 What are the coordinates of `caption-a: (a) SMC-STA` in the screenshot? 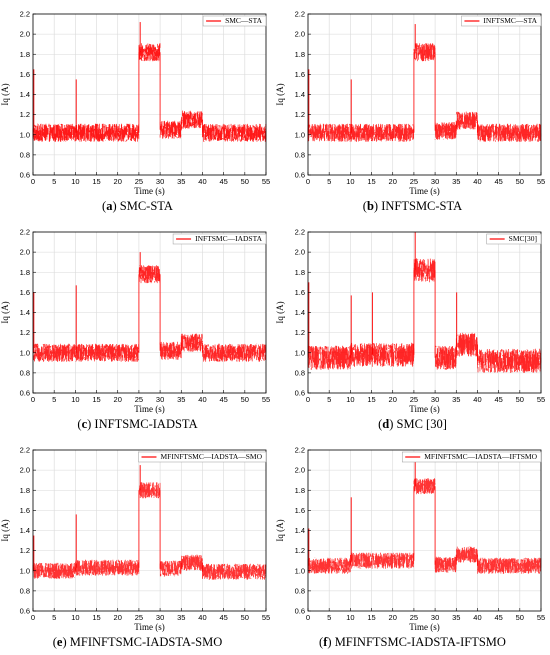 It's located at (137, 206).